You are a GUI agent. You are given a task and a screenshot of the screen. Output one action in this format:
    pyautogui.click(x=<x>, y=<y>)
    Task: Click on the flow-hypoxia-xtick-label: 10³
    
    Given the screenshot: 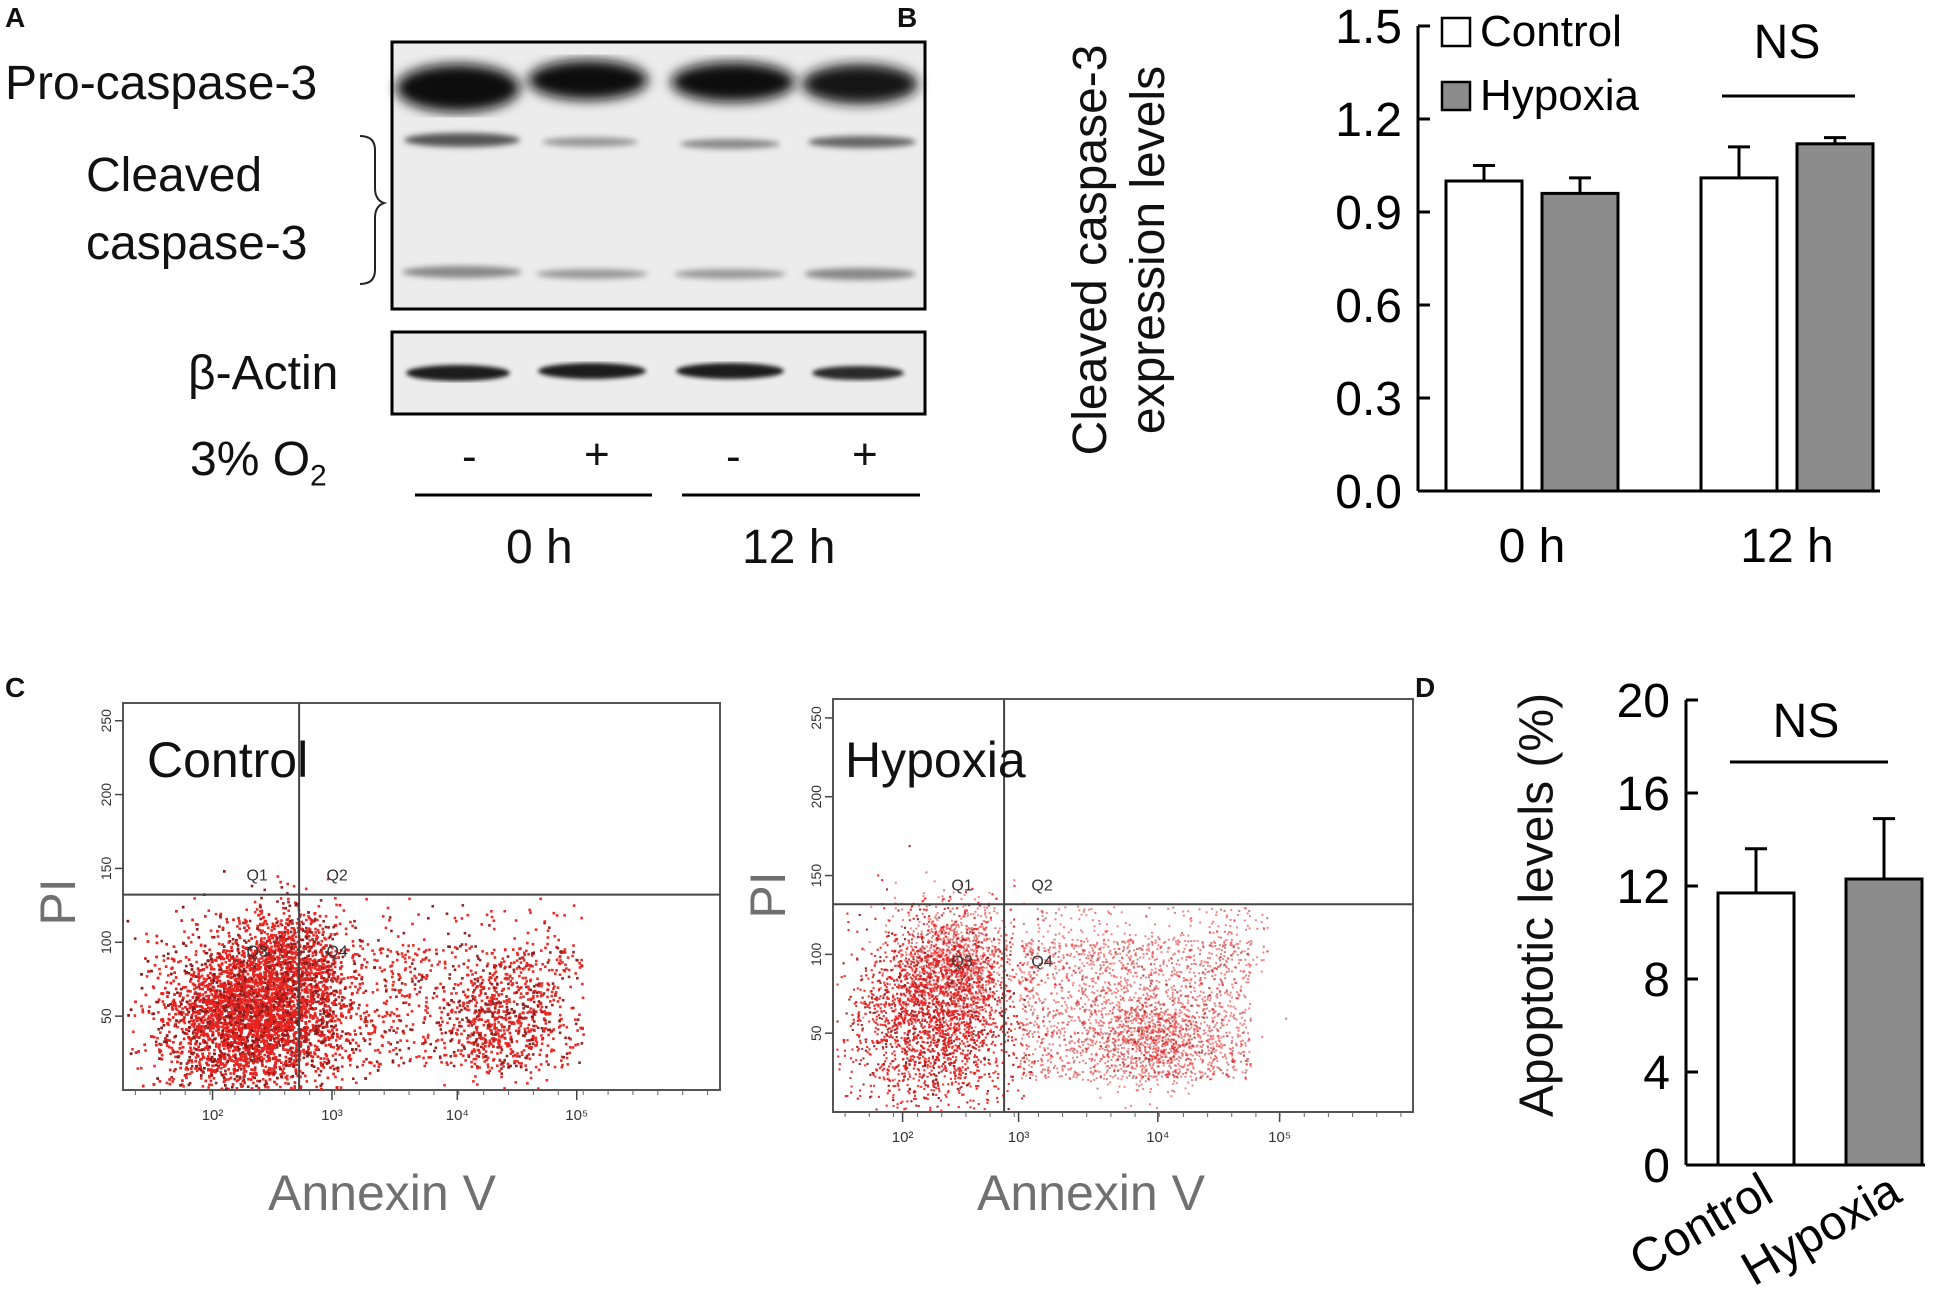 What is the action you would take?
    pyautogui.click(x=1019, y=1137)
    